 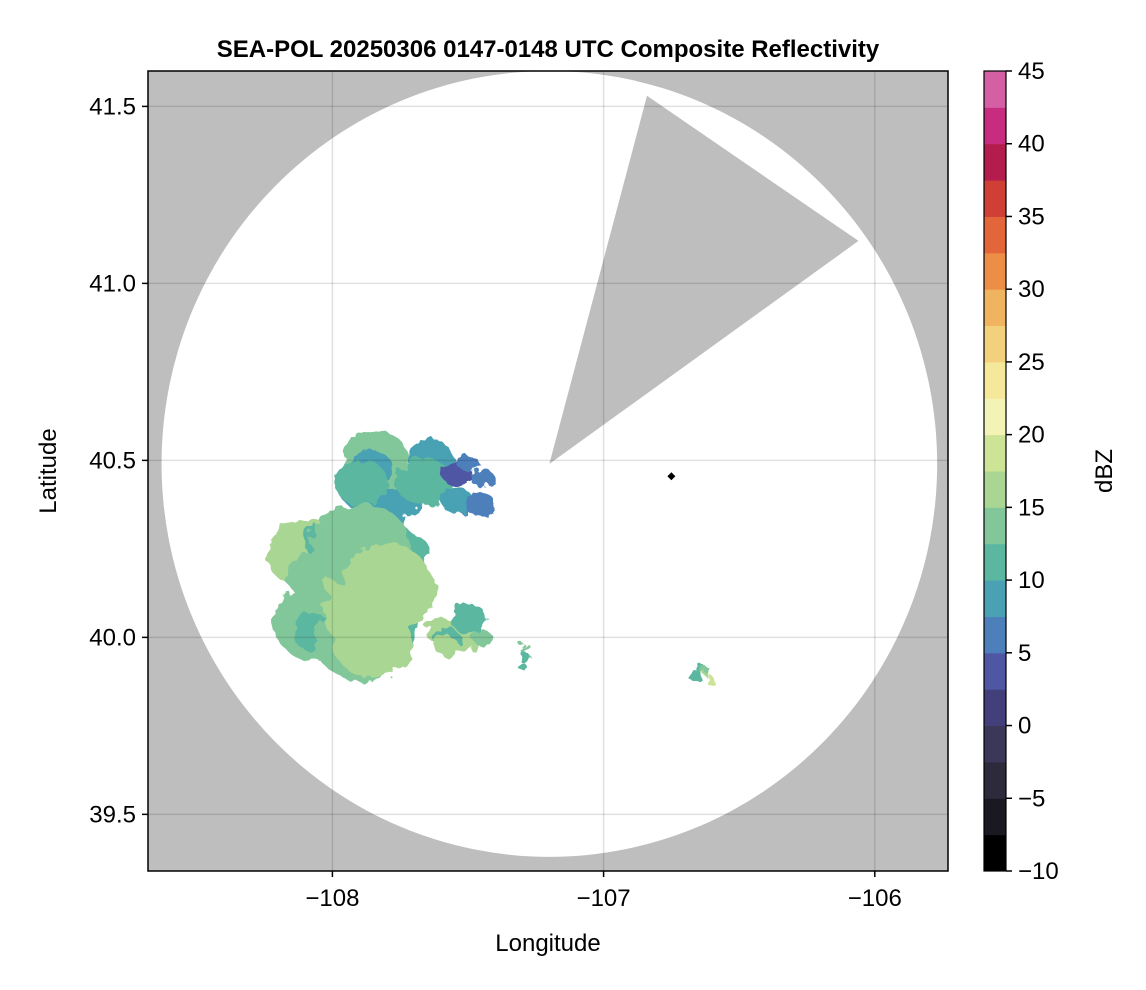 I want to click on y-tick-label: 40.5, so click(x=112, y=460).